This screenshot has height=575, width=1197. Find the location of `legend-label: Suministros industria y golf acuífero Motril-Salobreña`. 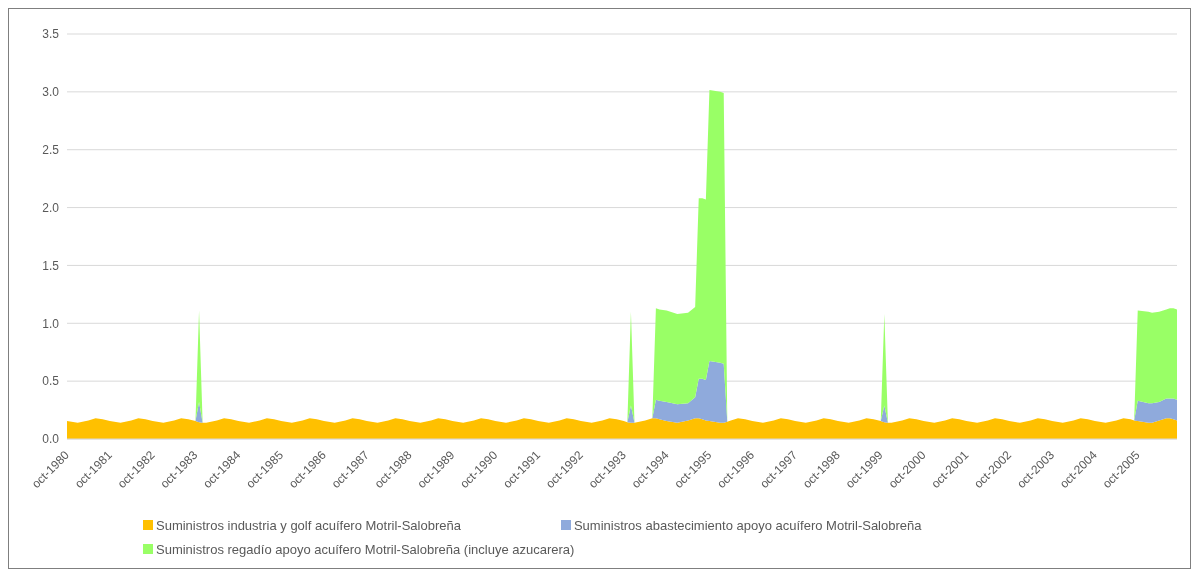

legend-label: Suministros industria y golf acuífero Motril-Salobreña is located at coordinates (308, 526).